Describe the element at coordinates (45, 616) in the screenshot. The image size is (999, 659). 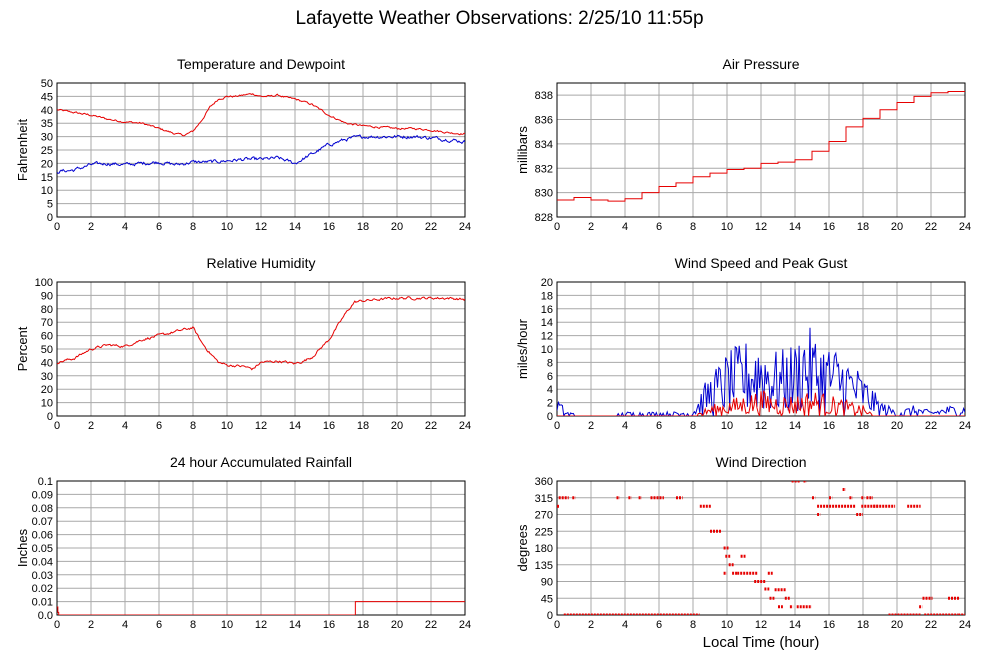
I see `y-tick-label: 0.0` at that location.